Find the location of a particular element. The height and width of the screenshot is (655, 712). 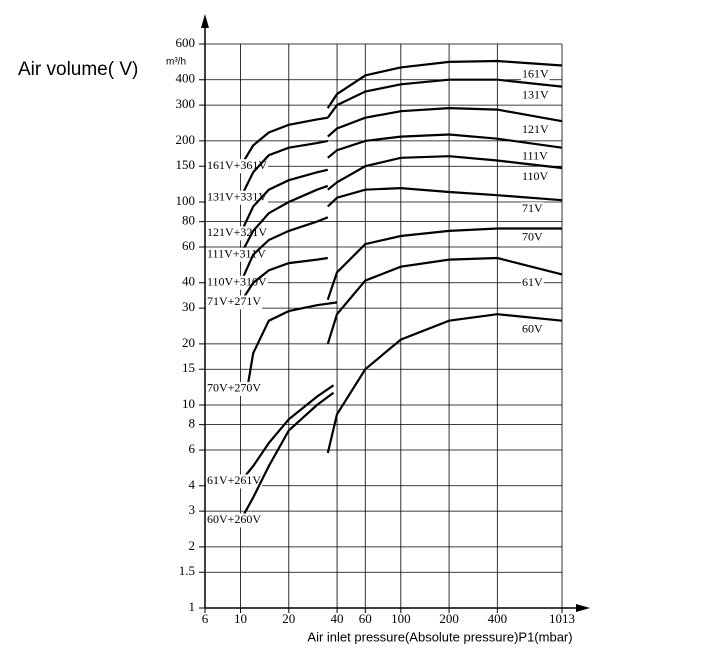

curve-label: 111V is located at coordinates (535, 155).